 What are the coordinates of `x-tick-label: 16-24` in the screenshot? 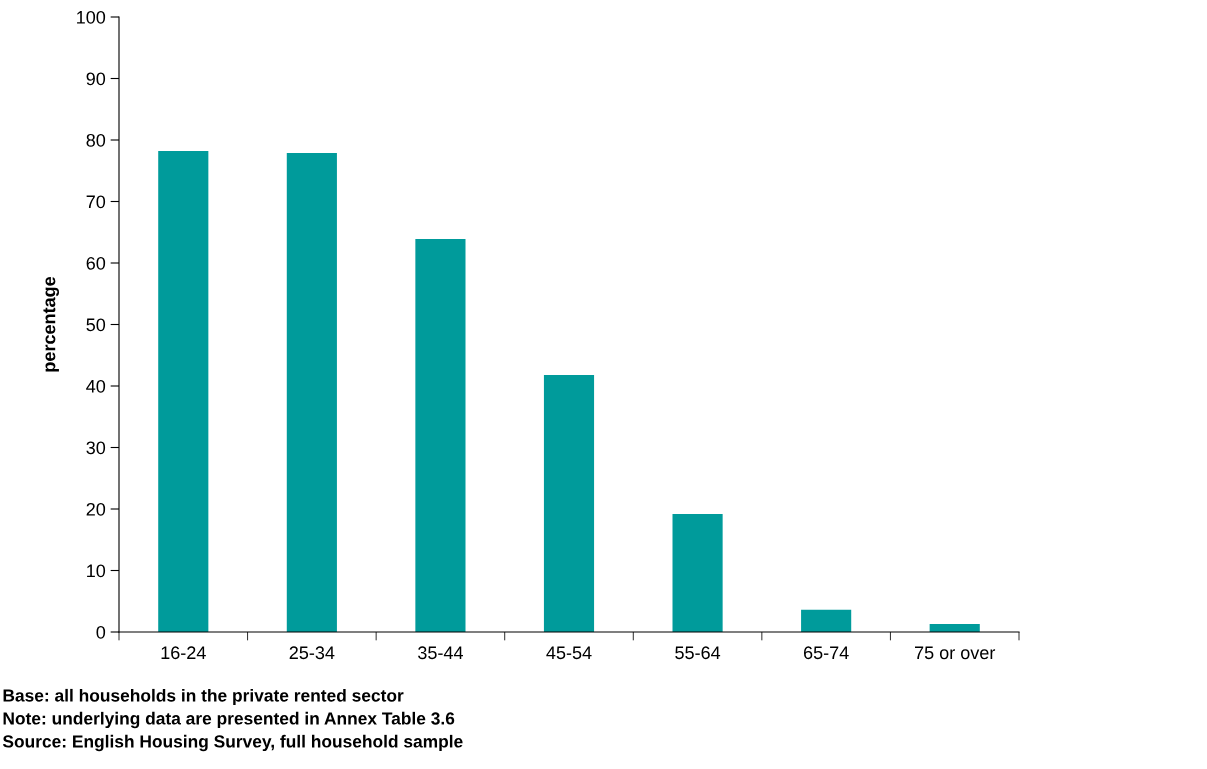 It's located at (183, 653).